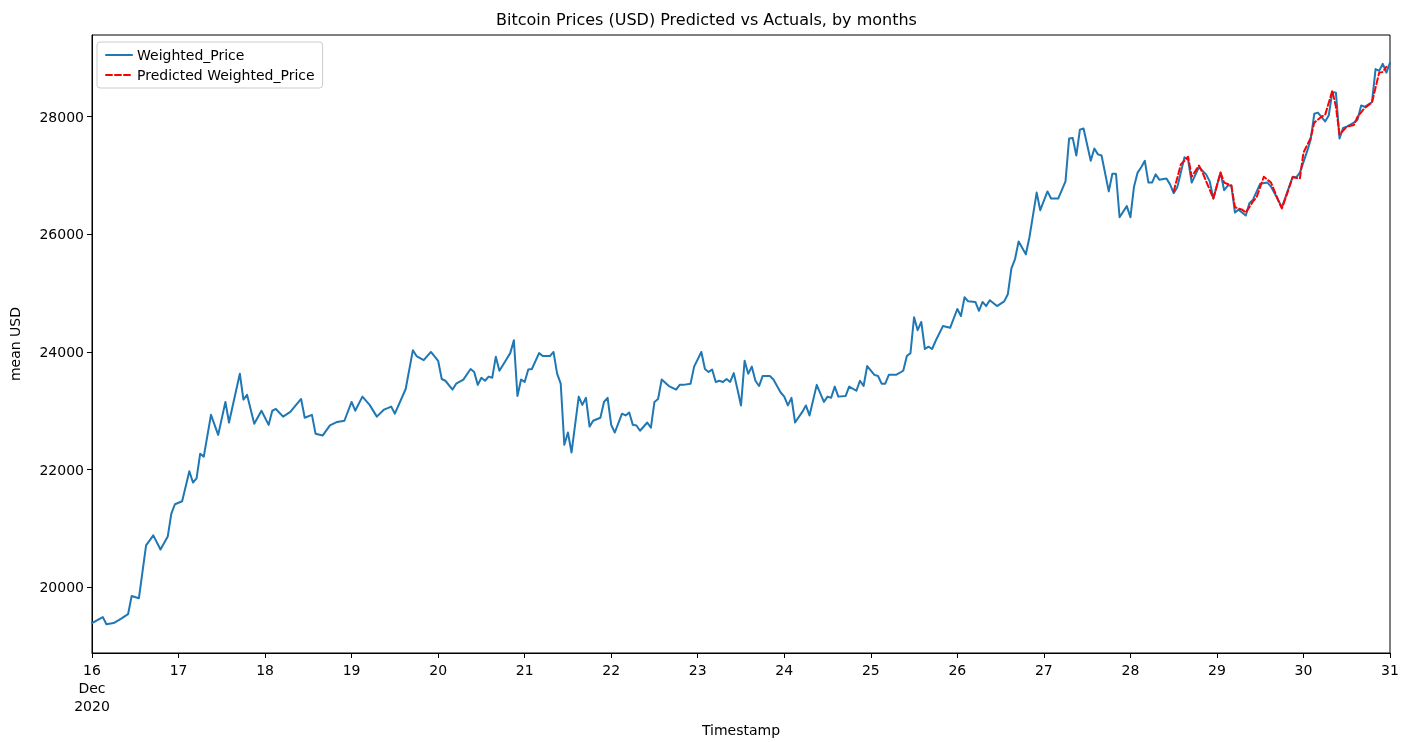 Image resolution: width=1413 pixels, height=742 pixels. Describe the element at coordinates (1043, 670) in the screenshot. I see `x-tick-label: 27` at that location.